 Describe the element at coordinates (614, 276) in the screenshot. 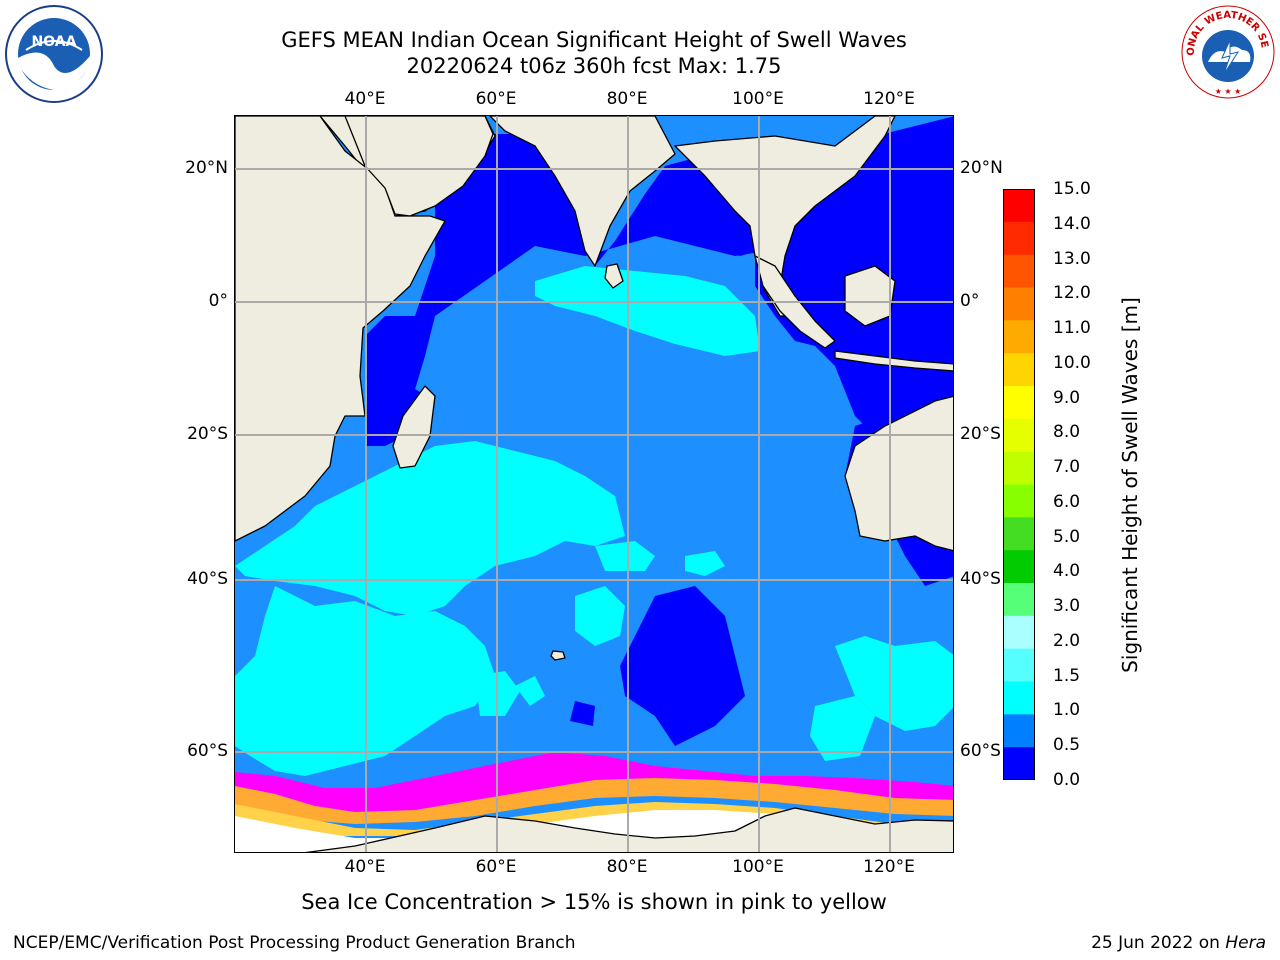

I see `land-sri-lanka` at that location.